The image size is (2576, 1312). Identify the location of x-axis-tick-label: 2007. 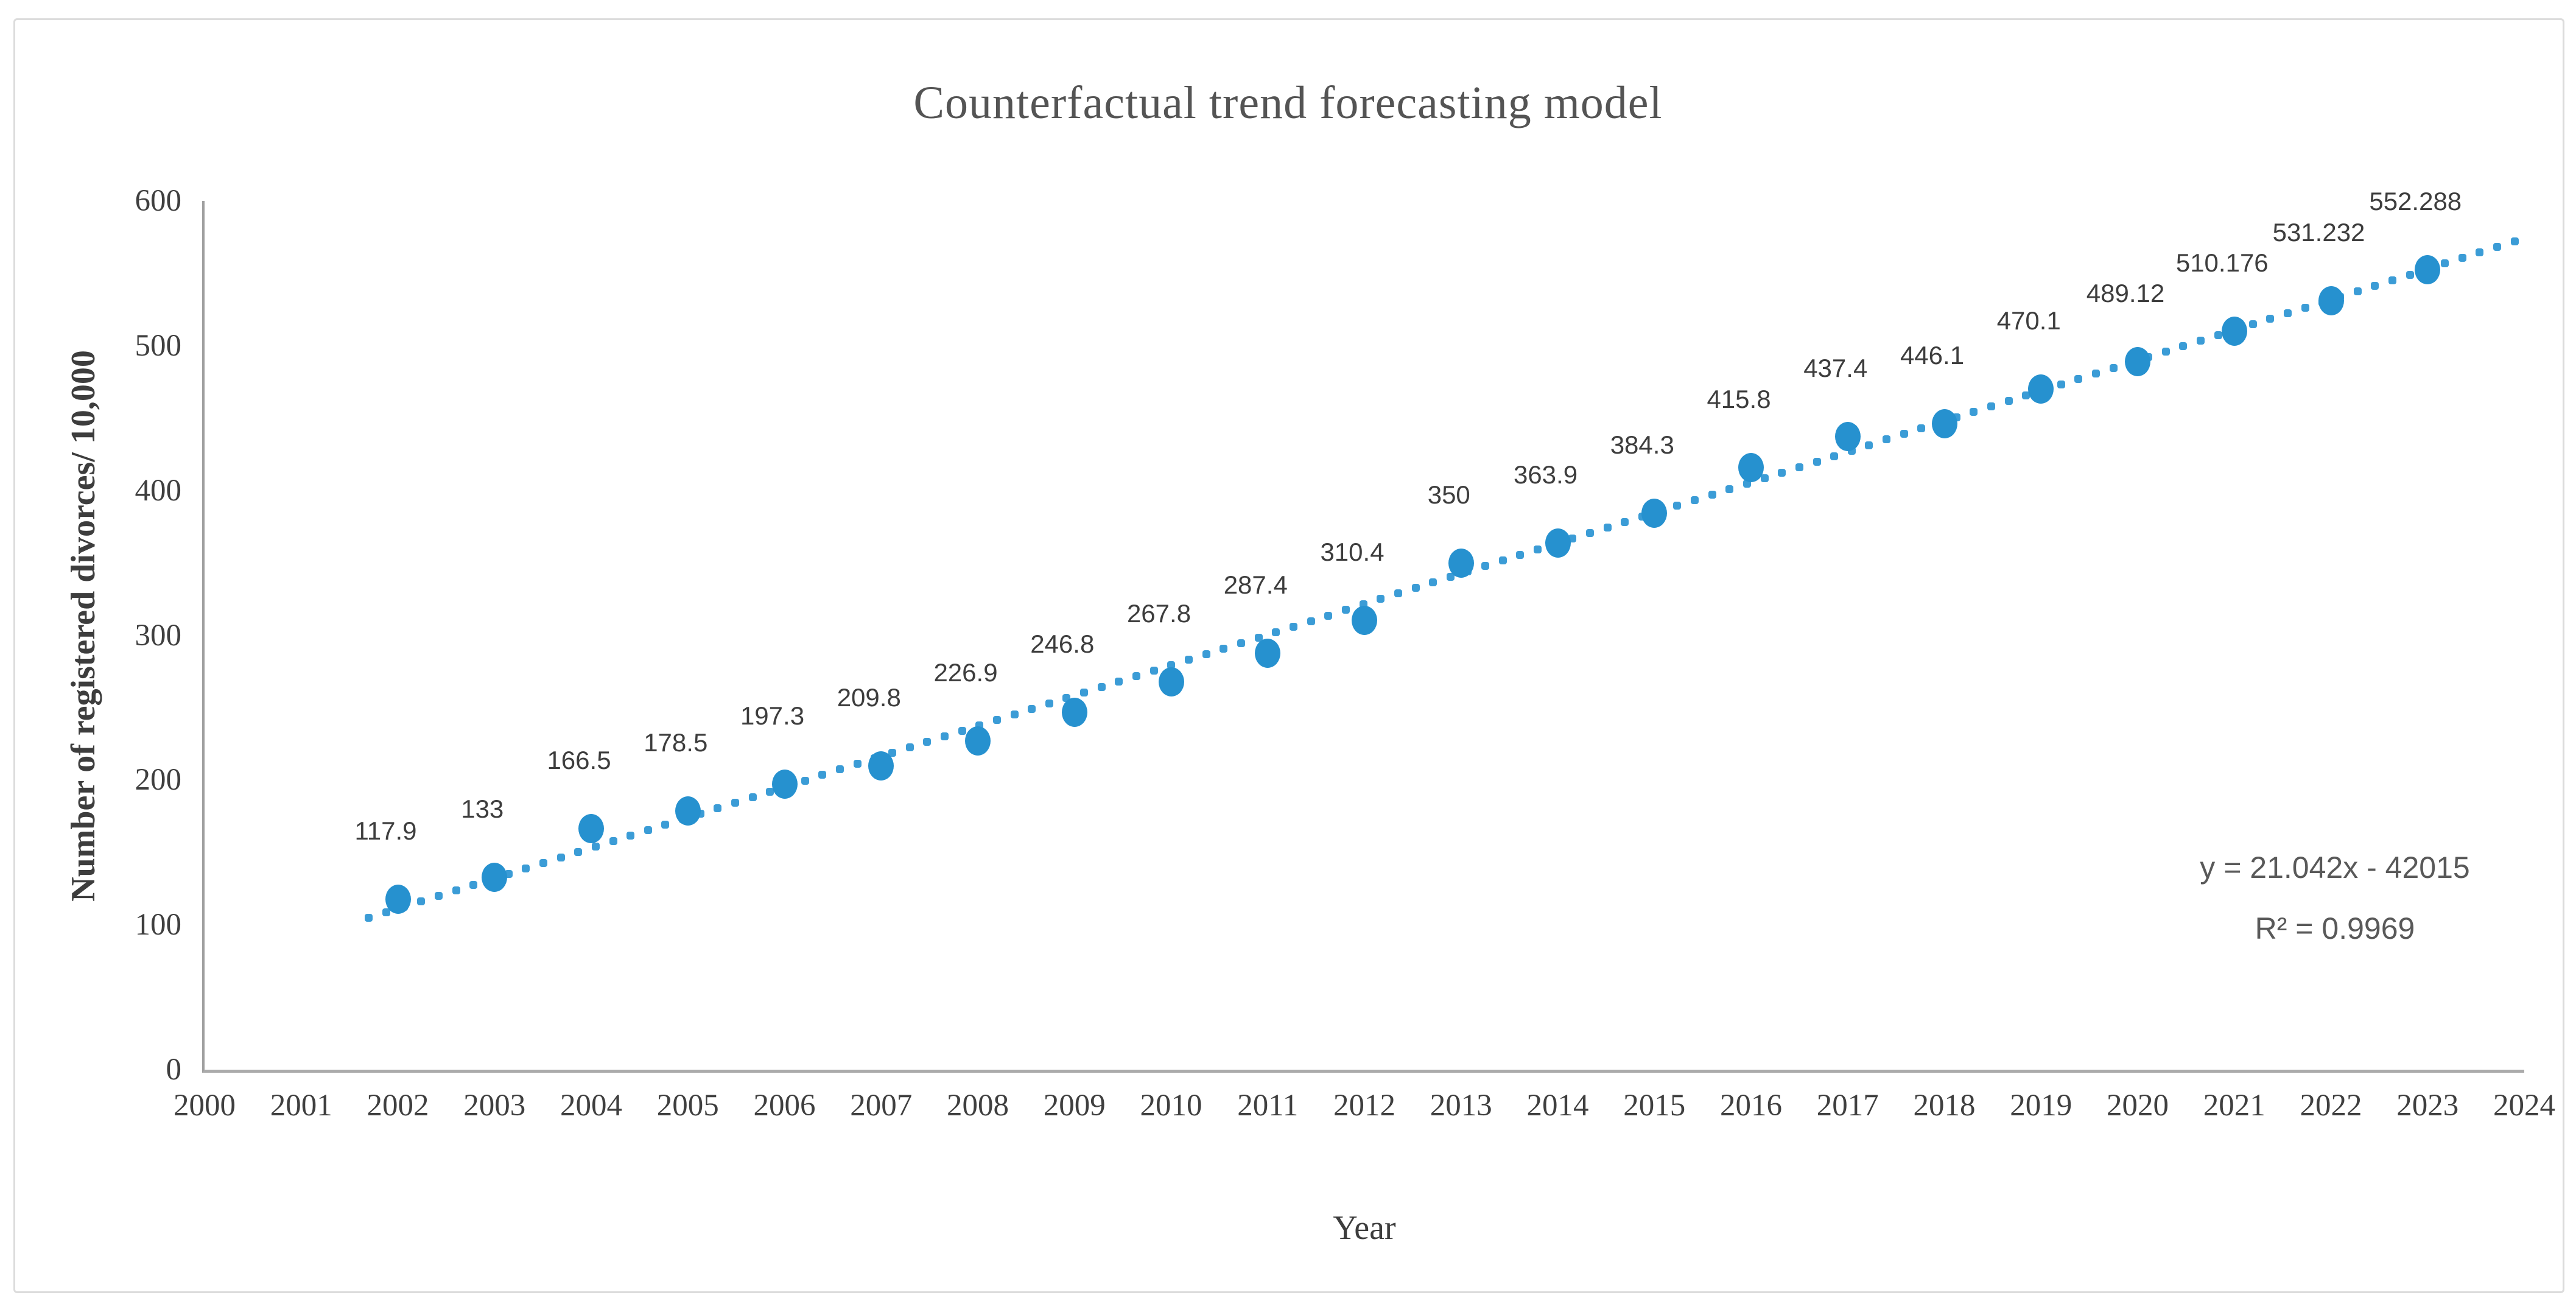
(881, 1106).